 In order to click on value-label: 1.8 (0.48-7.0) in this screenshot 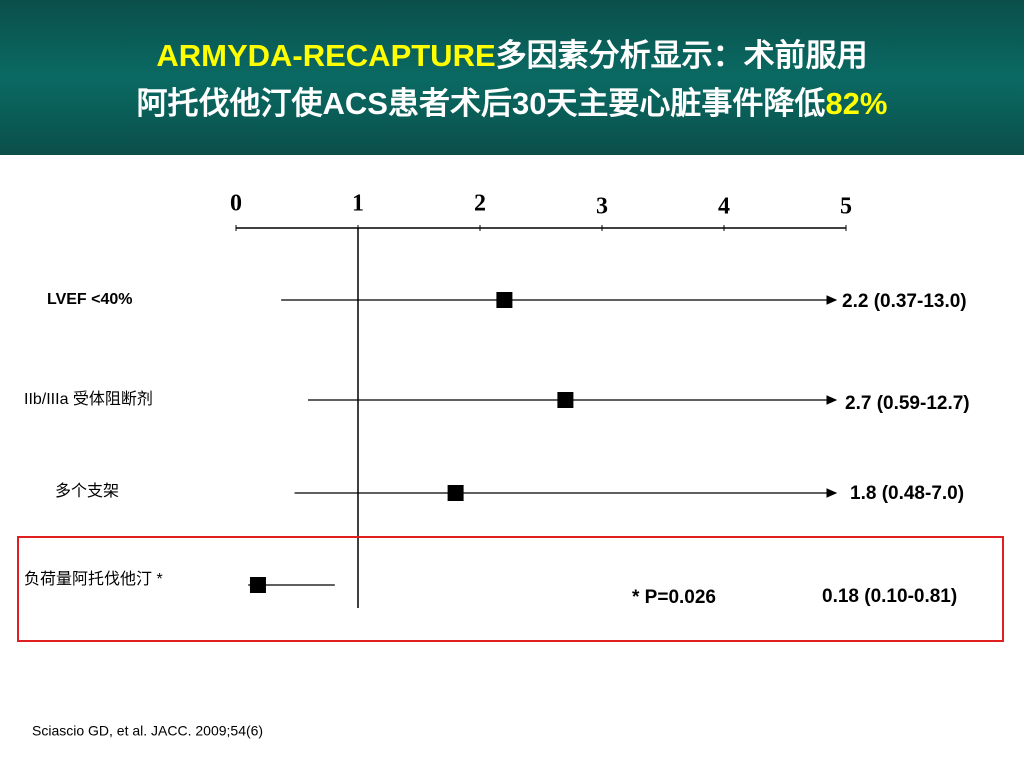, I will do `click(907, 493)`.